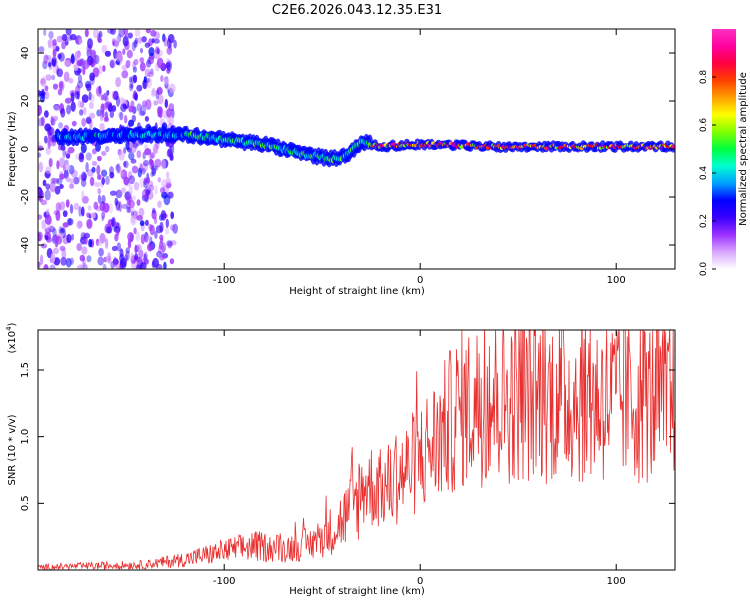  Describe the element at coordinates (25, 437) in the screenshot. I see `snr-y-tick-label: 1.0` at that location.